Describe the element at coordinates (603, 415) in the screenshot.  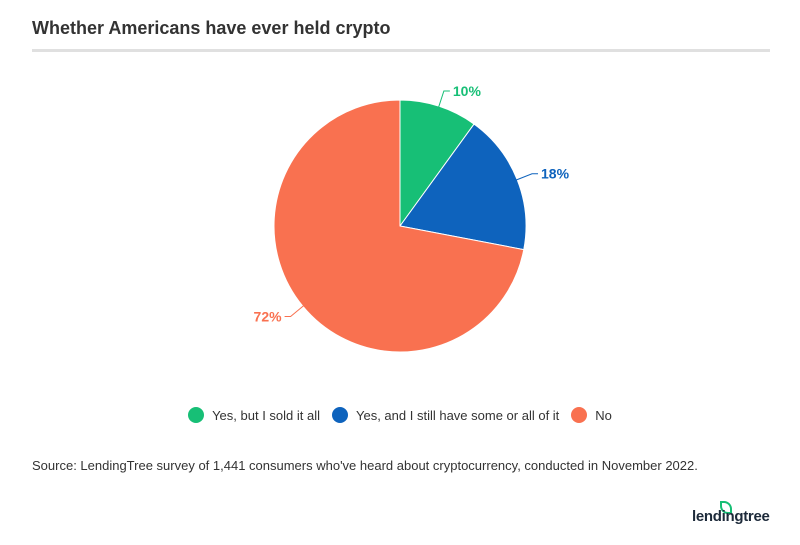
I see `legend-label: No` at that location.